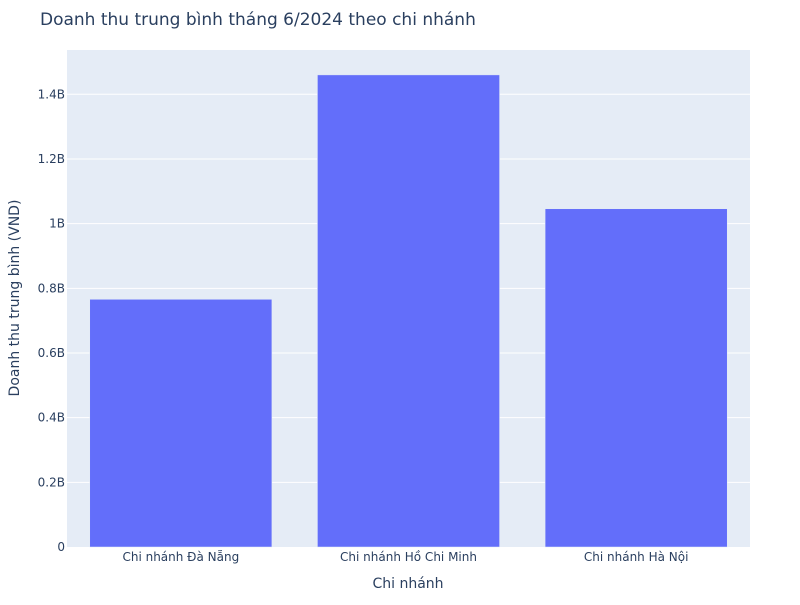 This screenshot has width=800, height=605. Describe the element at coordinates (180, 557) in the screenshot. I see `x-tick-label: Chi nhánh Đà Nẵng` at that location.